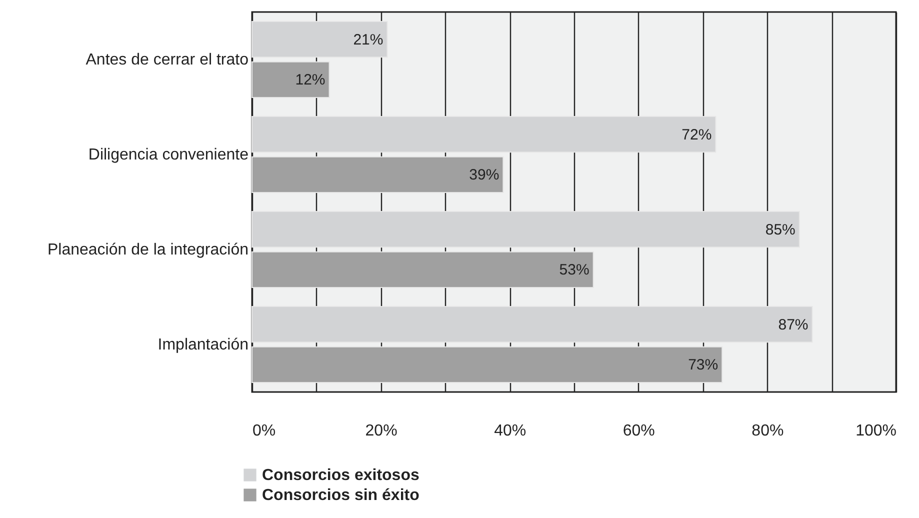  Describe the element at coordinates (768, 431) in the screenshot. I see `x-tick-label: 80%` at that location.